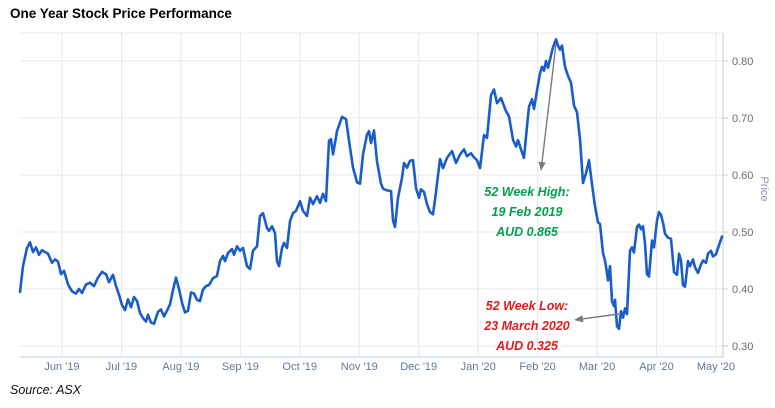 The image size is (775, 408). I want to click on low-annotation: 52 Week Low: 23 March 2020 AUD 0.325, so click(526, 326).